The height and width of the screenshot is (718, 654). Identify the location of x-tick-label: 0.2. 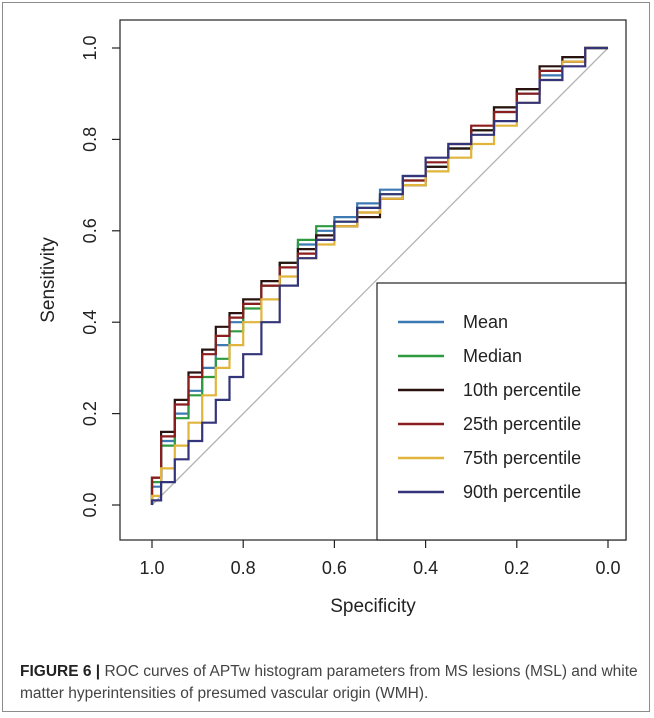
(516, 568).